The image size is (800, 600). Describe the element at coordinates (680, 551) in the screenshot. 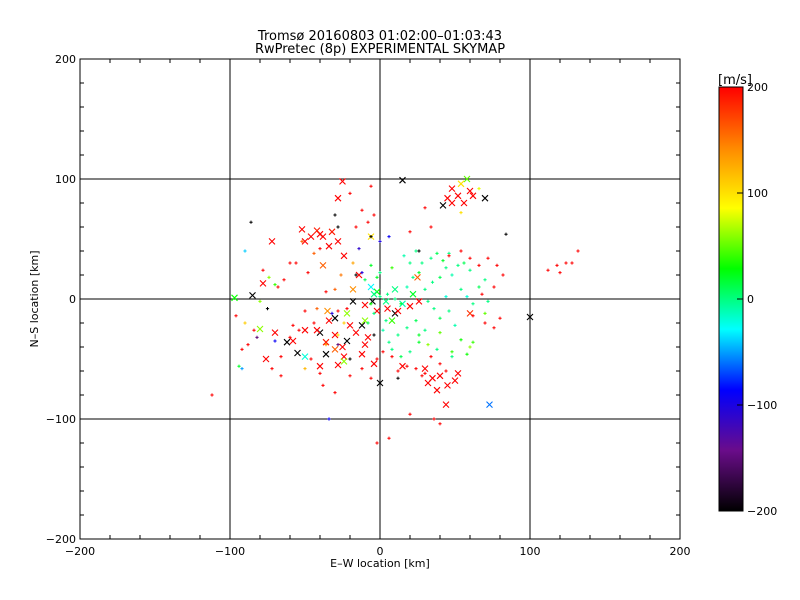

I see `x-tick-label: 200` at that location.